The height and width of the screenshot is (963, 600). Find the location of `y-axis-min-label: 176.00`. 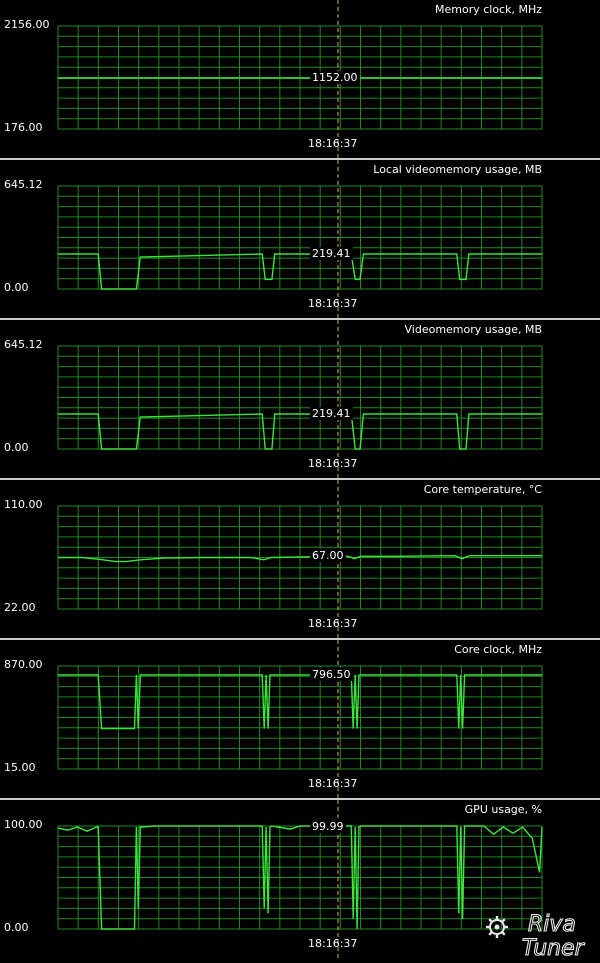

y-axis-min-label: 176.00 is located at coordinates (23, 127).